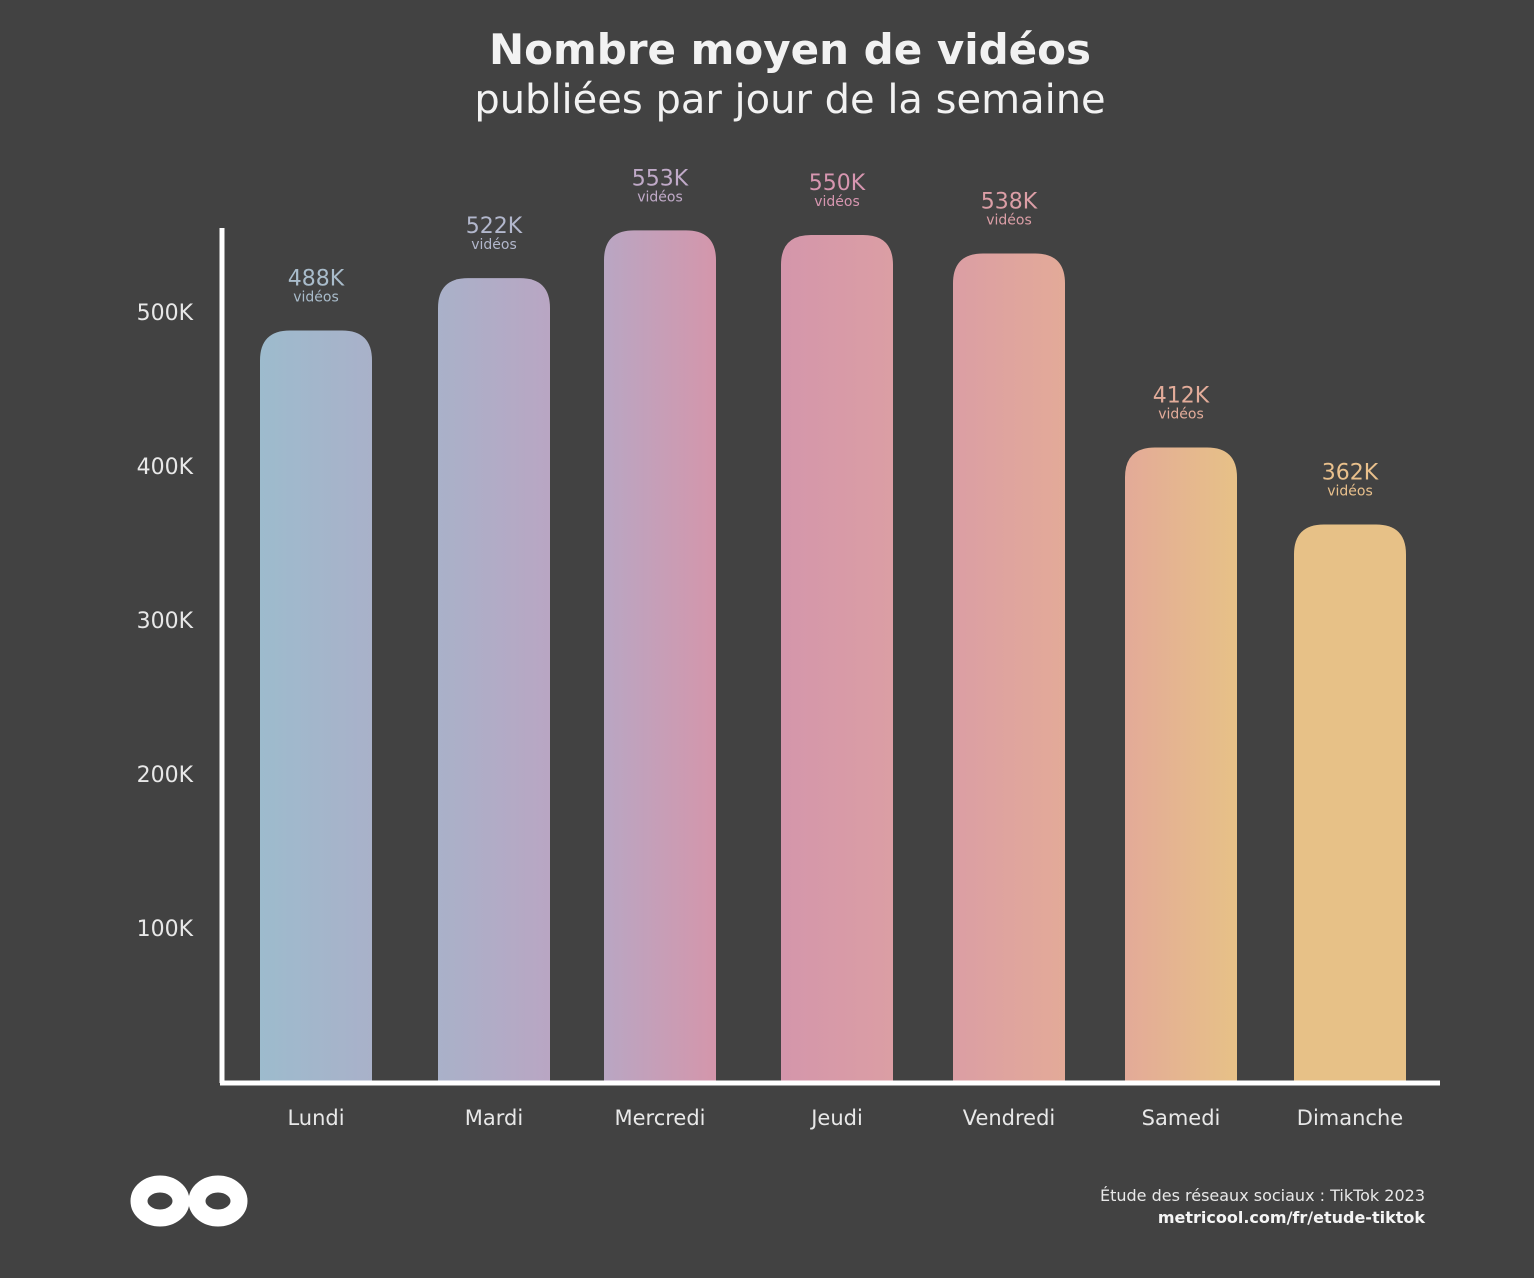 This screenshot has width=1534, height=1278. What do you see at coordinates (316, 278) in the screenshot?
I see `data-label: 488K` at bounding box center [316, 278].